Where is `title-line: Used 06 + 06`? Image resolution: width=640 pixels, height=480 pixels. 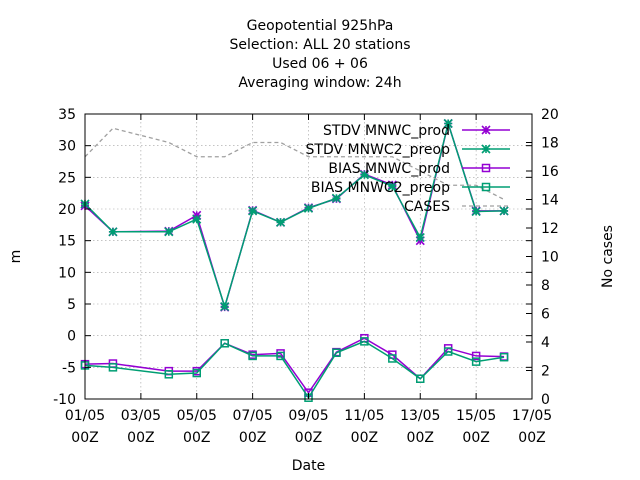
title-line: Used 06 + 06 is located at coordinates (320, 64).